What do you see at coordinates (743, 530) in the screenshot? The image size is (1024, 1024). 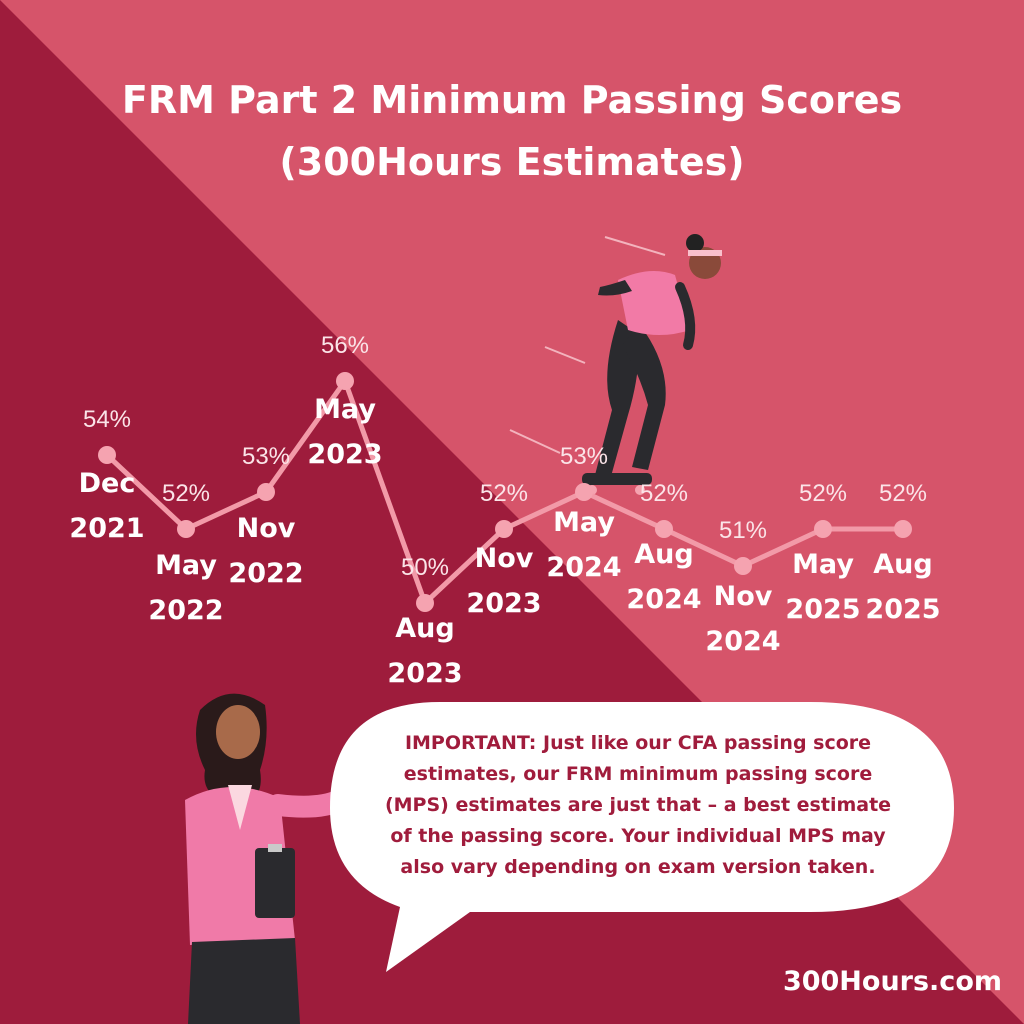 I see `value-label: 51%` at bounding box center [743, 530].